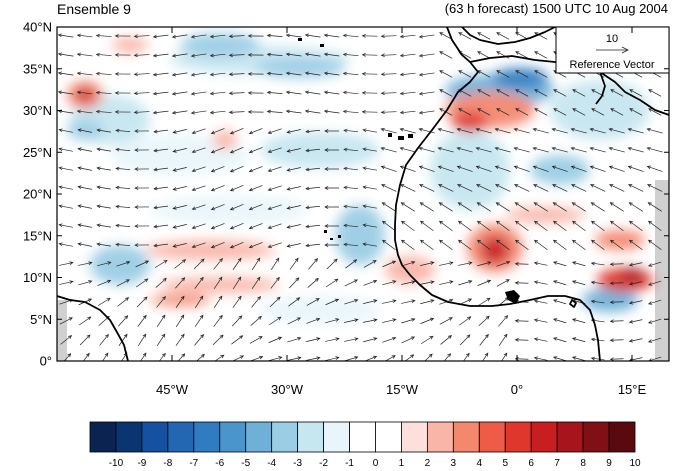 The width and height of the screenshot is (673, 471). I want to click on lon-label: 0°, so click(517, 389).